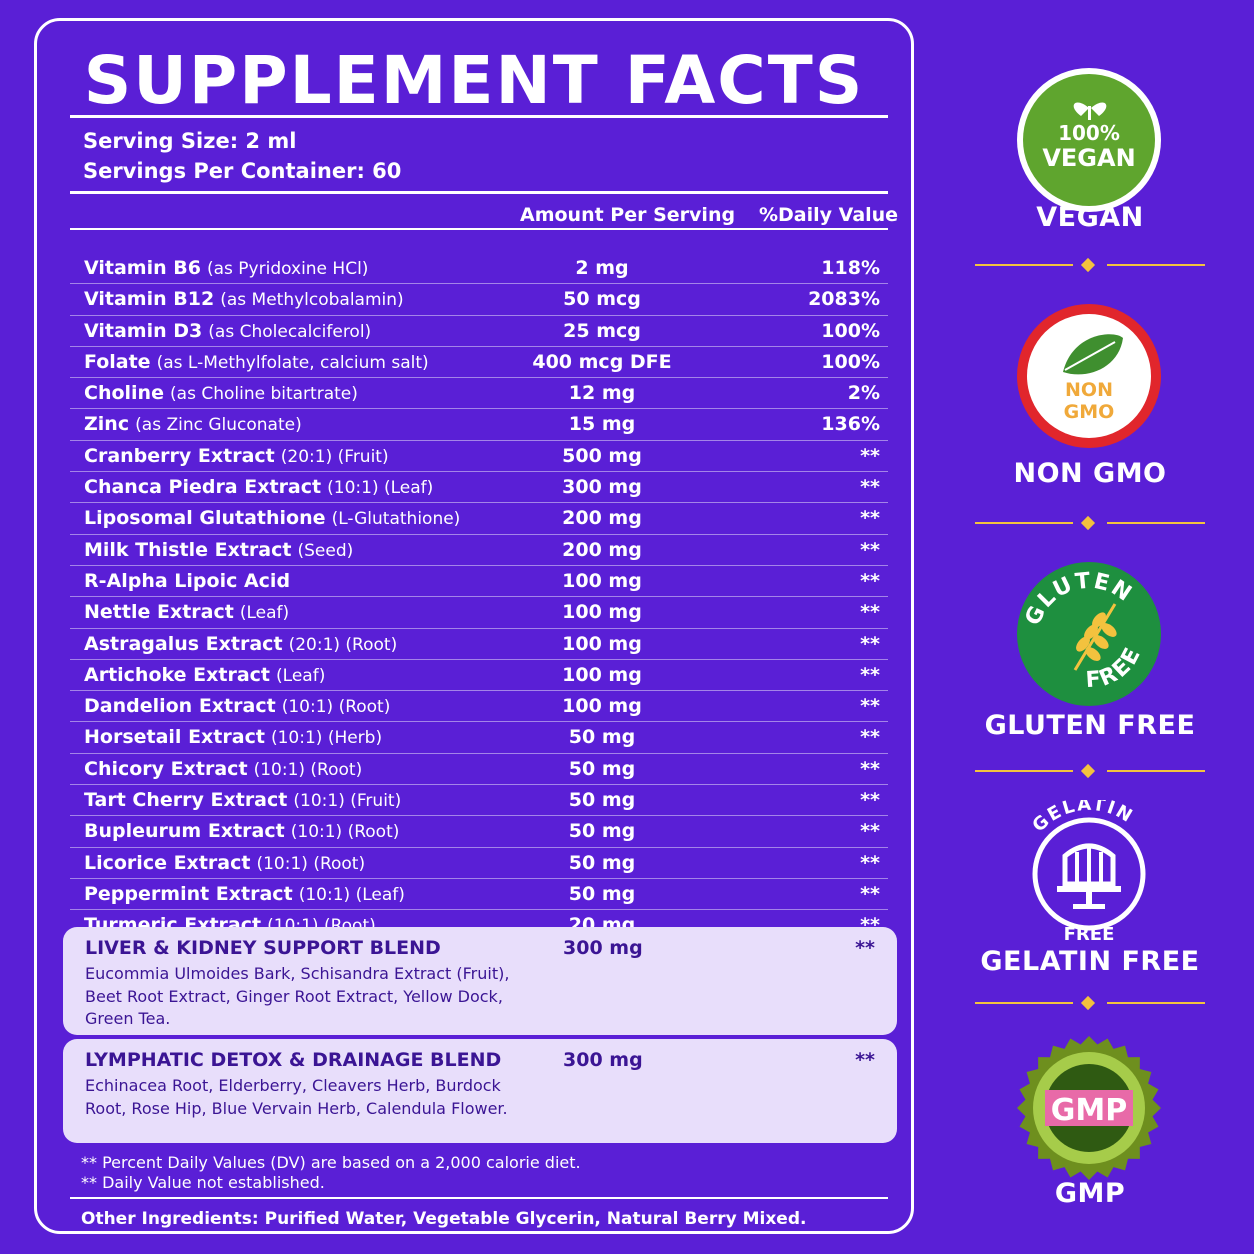 Image resolution: width=1254 pixels, height=1254 pixels. I want to click on nutrient-daily-value: 136%, so click(850, 424).